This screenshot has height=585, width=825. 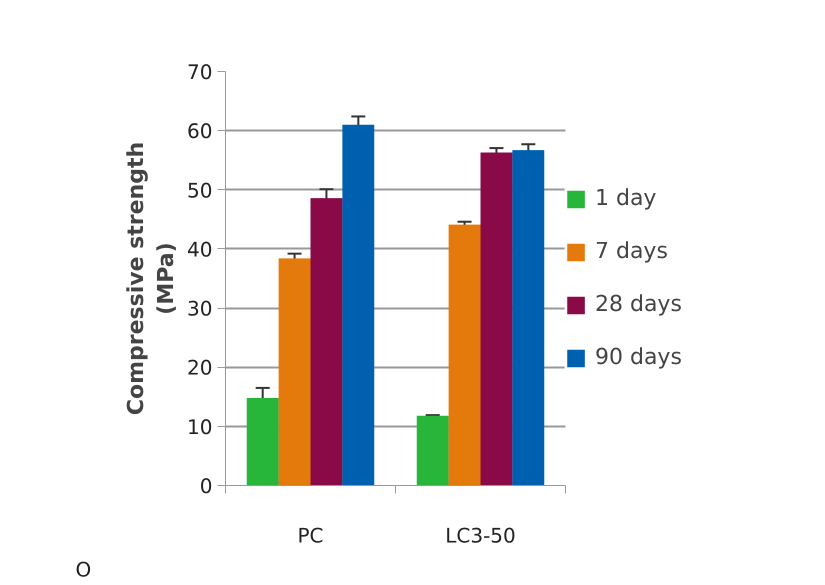 What do you see at coordinates (200, 308) in the screenshot?
I see `y-tick-label: 30` at bounding box center [200, 308].